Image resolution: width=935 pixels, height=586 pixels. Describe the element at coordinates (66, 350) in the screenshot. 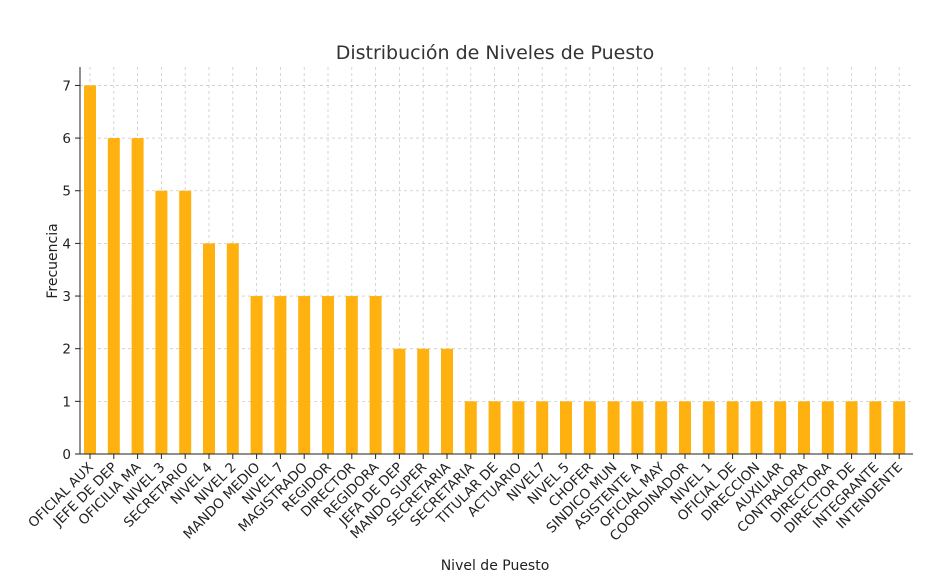

I see `y-tick-label: 2` at that location.